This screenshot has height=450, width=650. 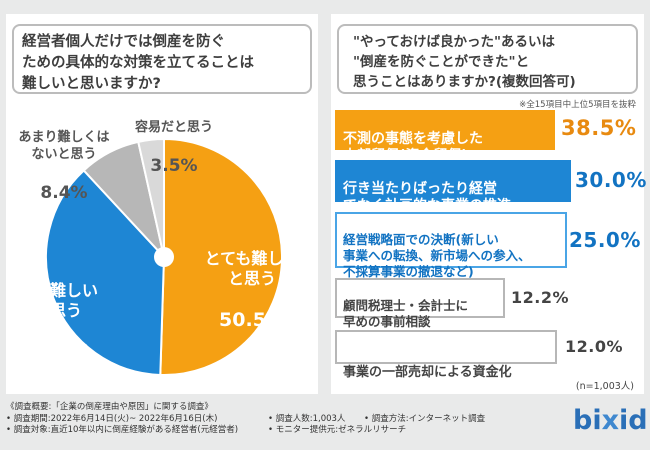 I want to click on bar-fill: 行き当たりばったり経営 でなく計画的な事業の推進, so click(x=453, y=187).